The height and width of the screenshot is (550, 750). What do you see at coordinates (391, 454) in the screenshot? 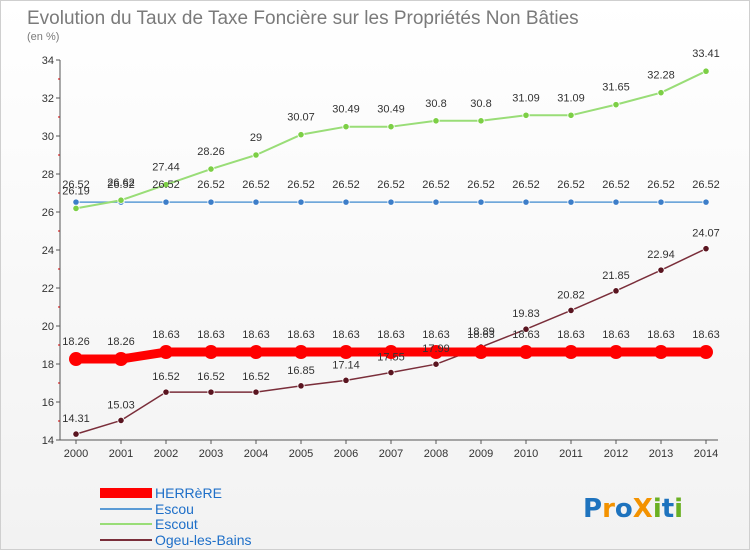
I see `x-tick-label: 2007` at bounding box center [391, 454].